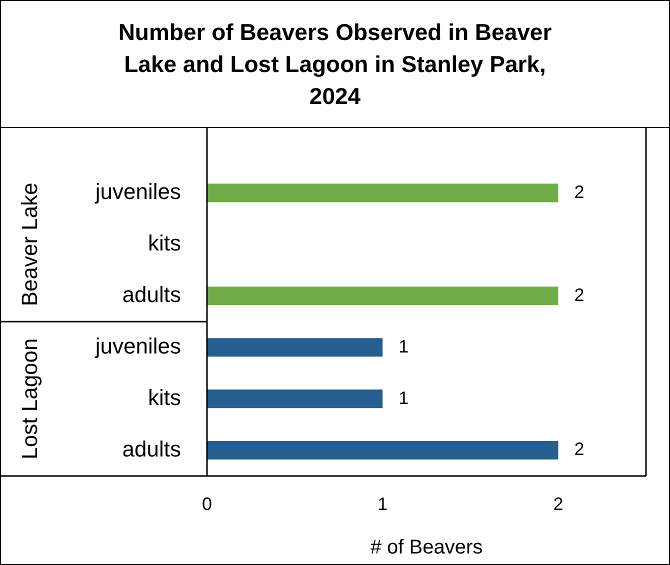 The width and height of the screenshot is (670, 565). I want to click on x-tick-label: 2, so click(558, 504).